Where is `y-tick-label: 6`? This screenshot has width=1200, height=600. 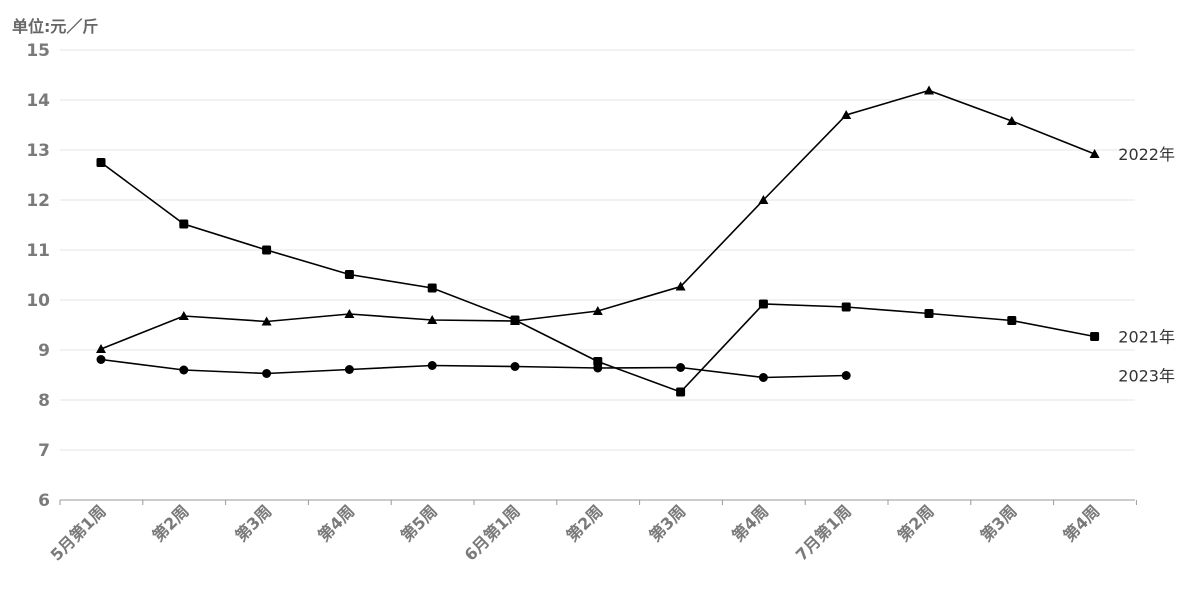
y-tick-label: 6 is located at coordinates (44, 501).